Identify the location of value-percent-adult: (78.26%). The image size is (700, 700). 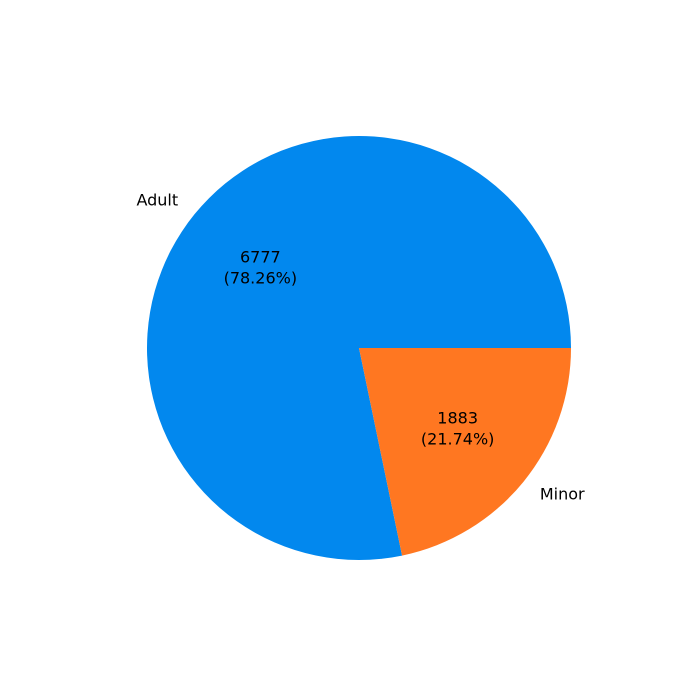
(261, 278).